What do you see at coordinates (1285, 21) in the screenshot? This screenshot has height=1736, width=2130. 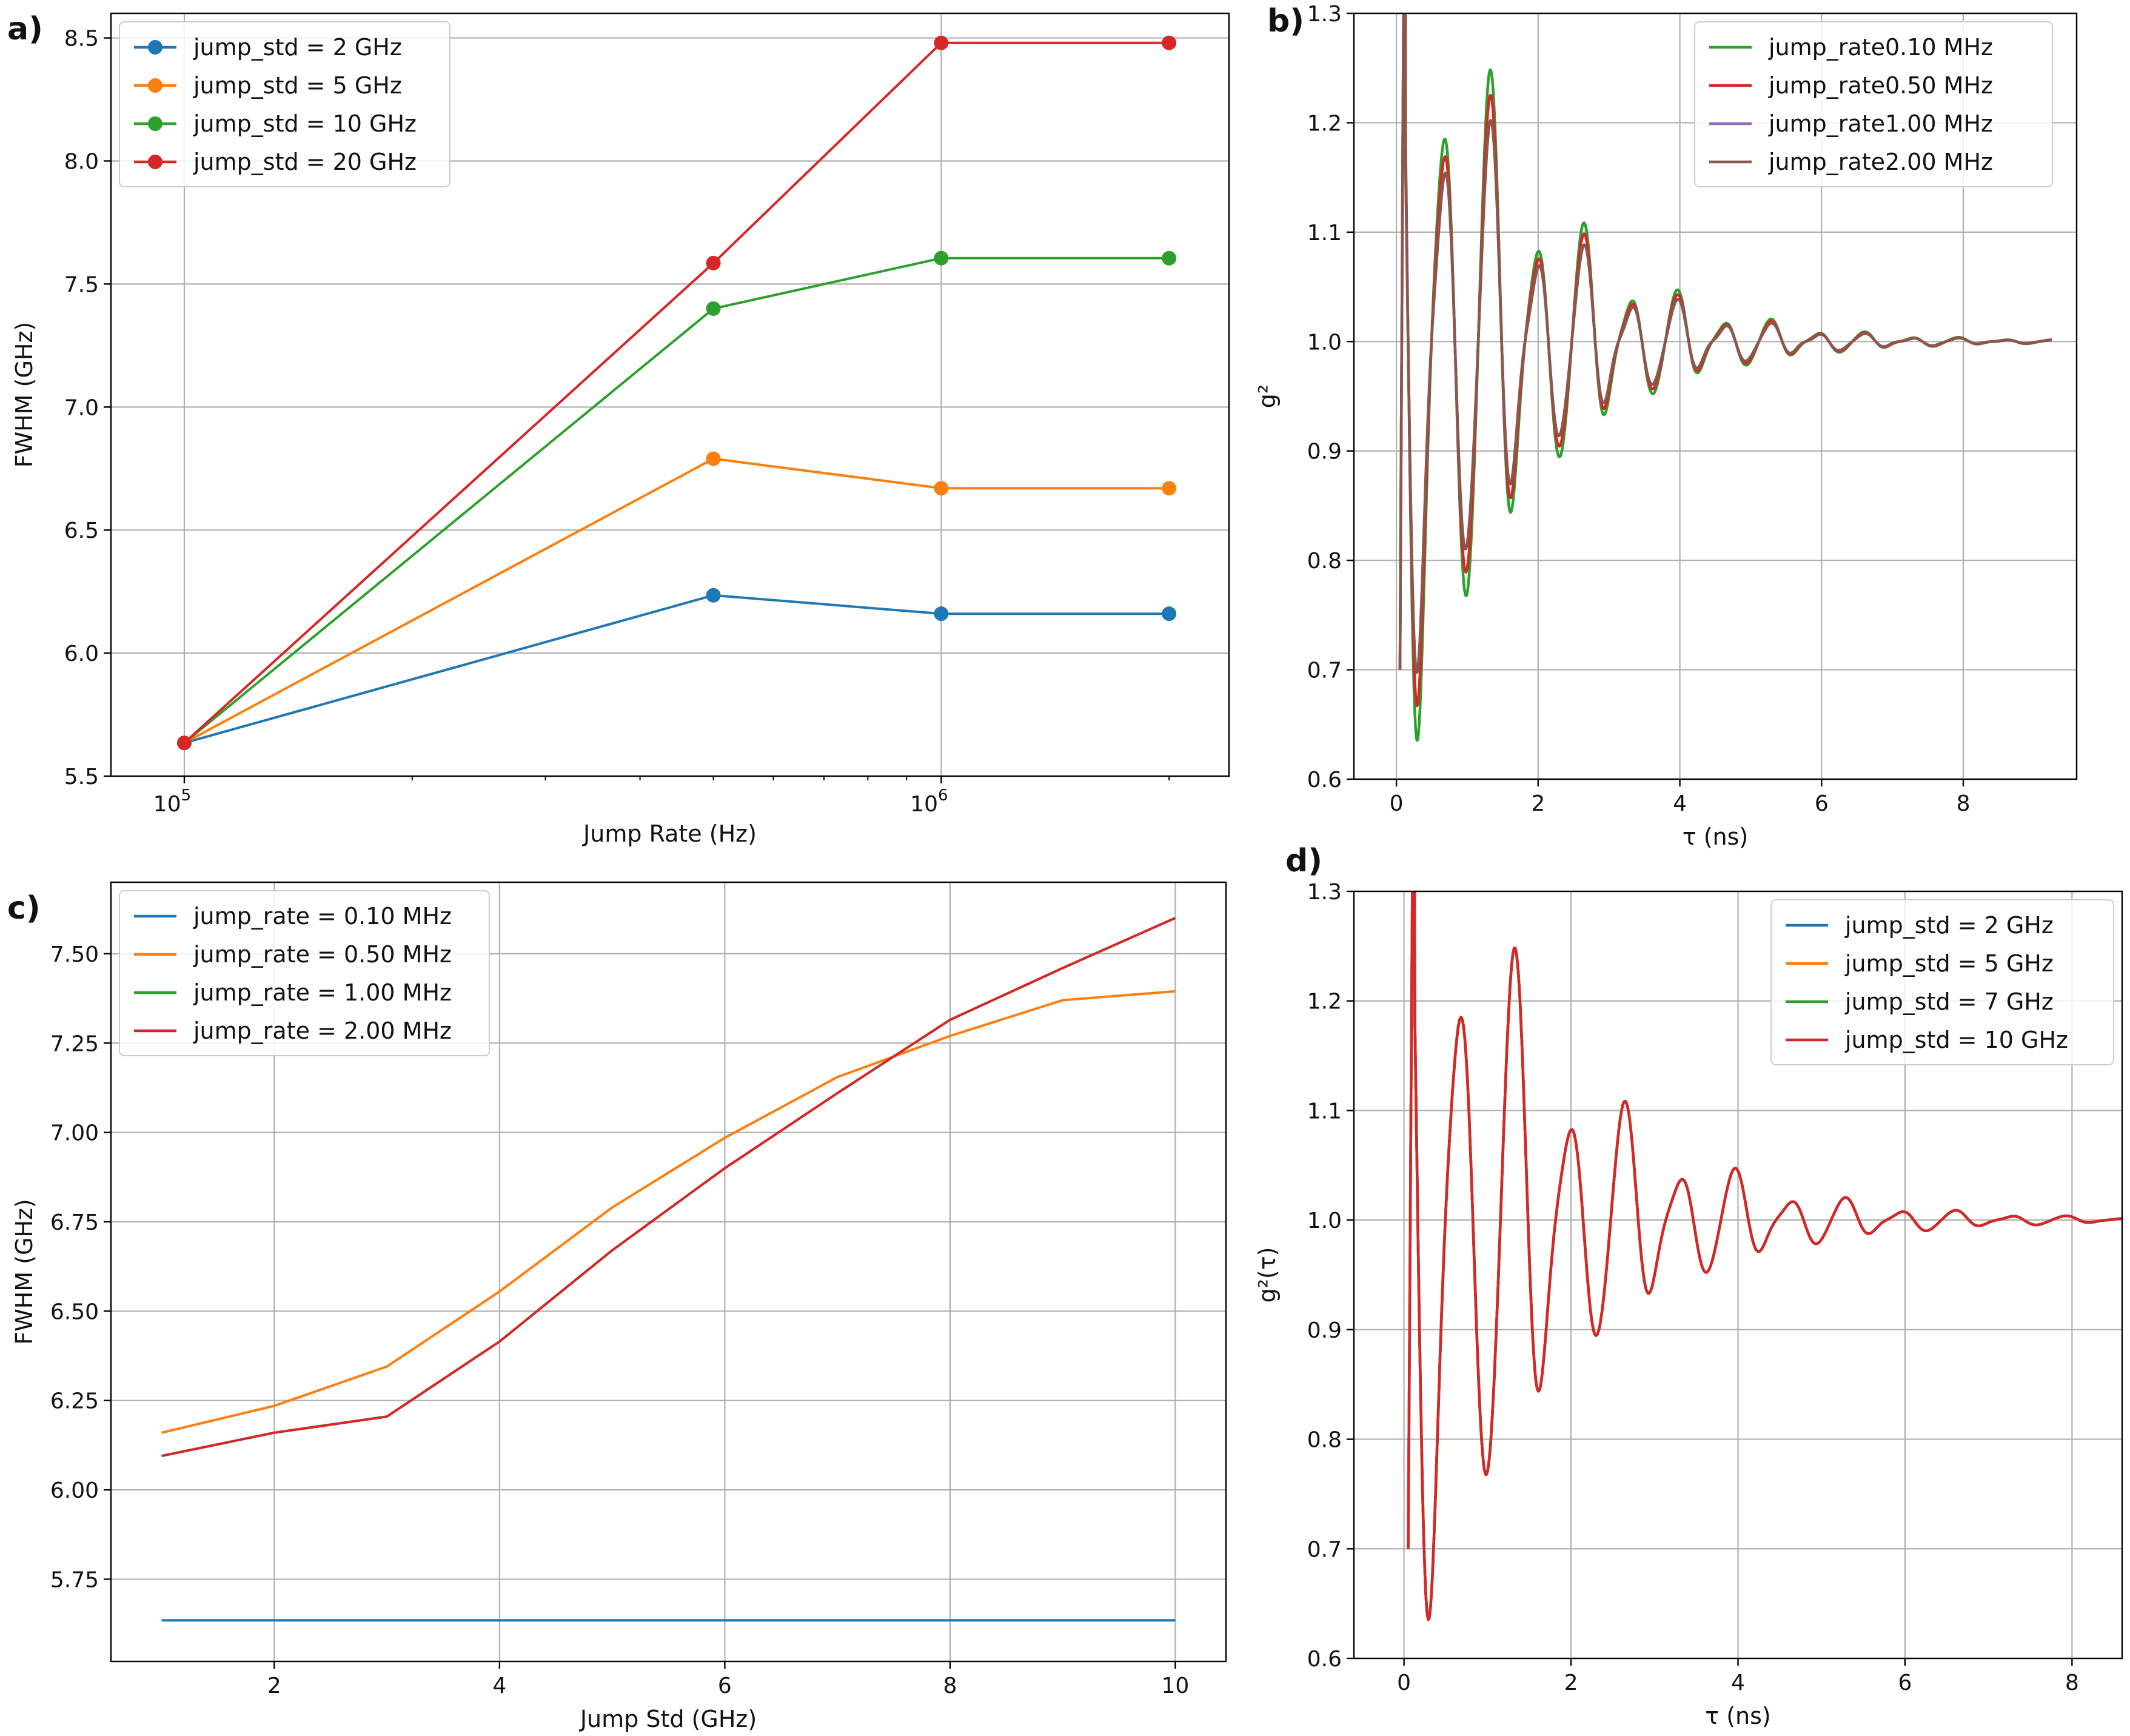 I see `panel-label: b)` at bounding box center [1285, 21].